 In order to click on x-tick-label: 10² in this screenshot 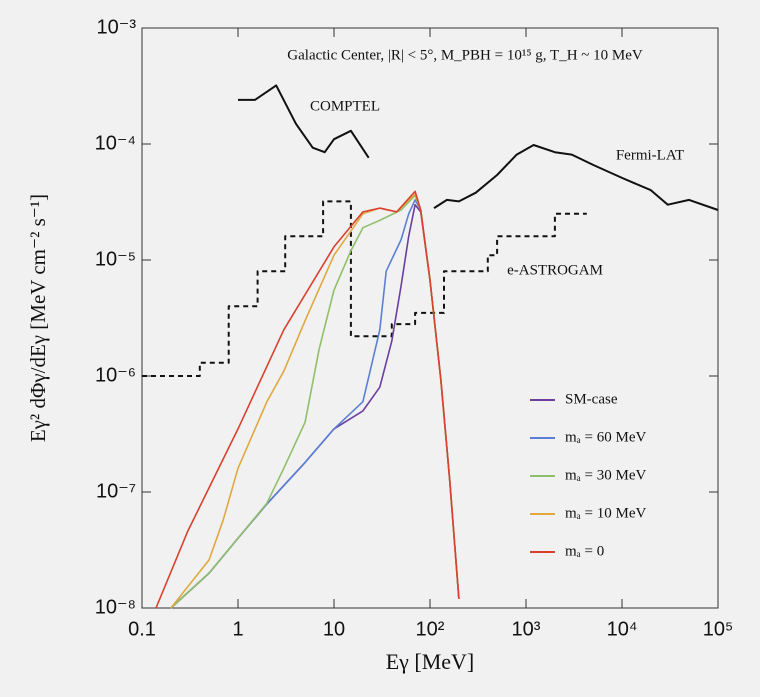, I will do `click(430, 629)`.